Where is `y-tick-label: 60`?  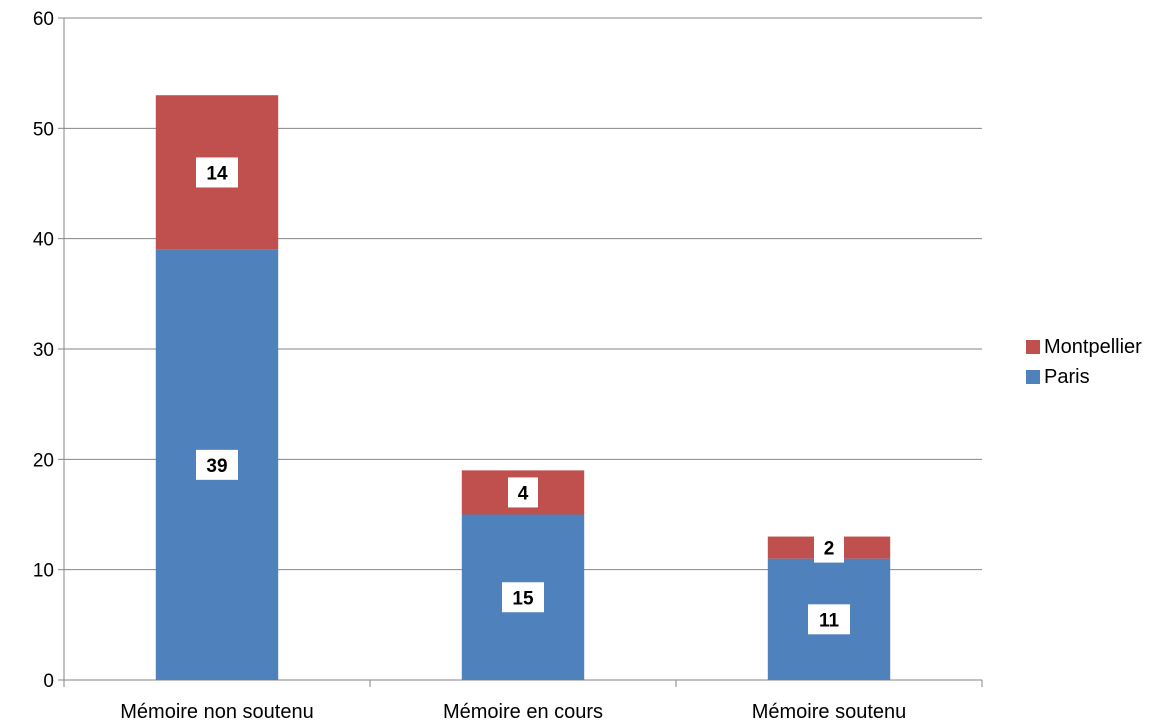 y-tick-label: 60 is located at coordinates (43, 19).